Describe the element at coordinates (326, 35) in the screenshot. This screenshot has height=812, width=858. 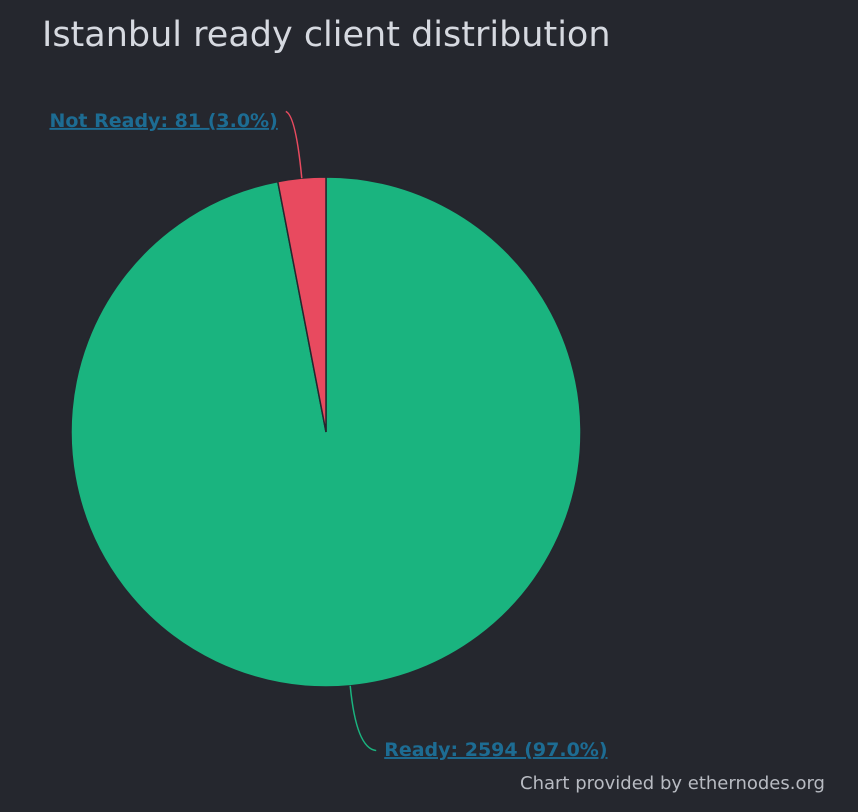
I see `chart-title: Istanbul ready client distribution` at that location.